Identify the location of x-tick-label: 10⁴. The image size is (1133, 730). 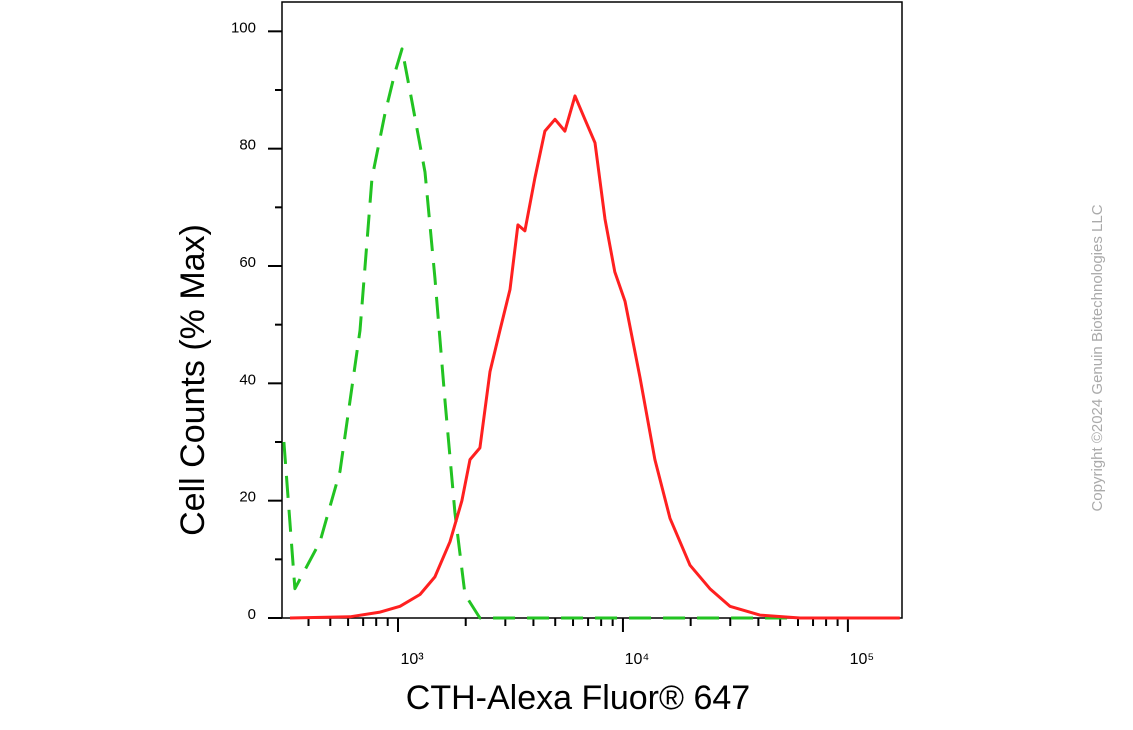
(637, 659).